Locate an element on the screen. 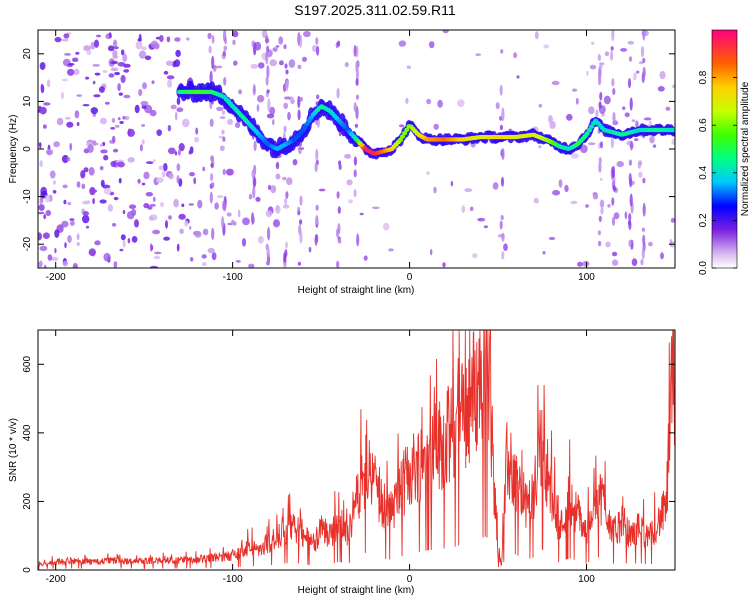 This screenshot has width=750, height=600. colorbar-tick-label: 0.8 is located at coordinates (703, 77).